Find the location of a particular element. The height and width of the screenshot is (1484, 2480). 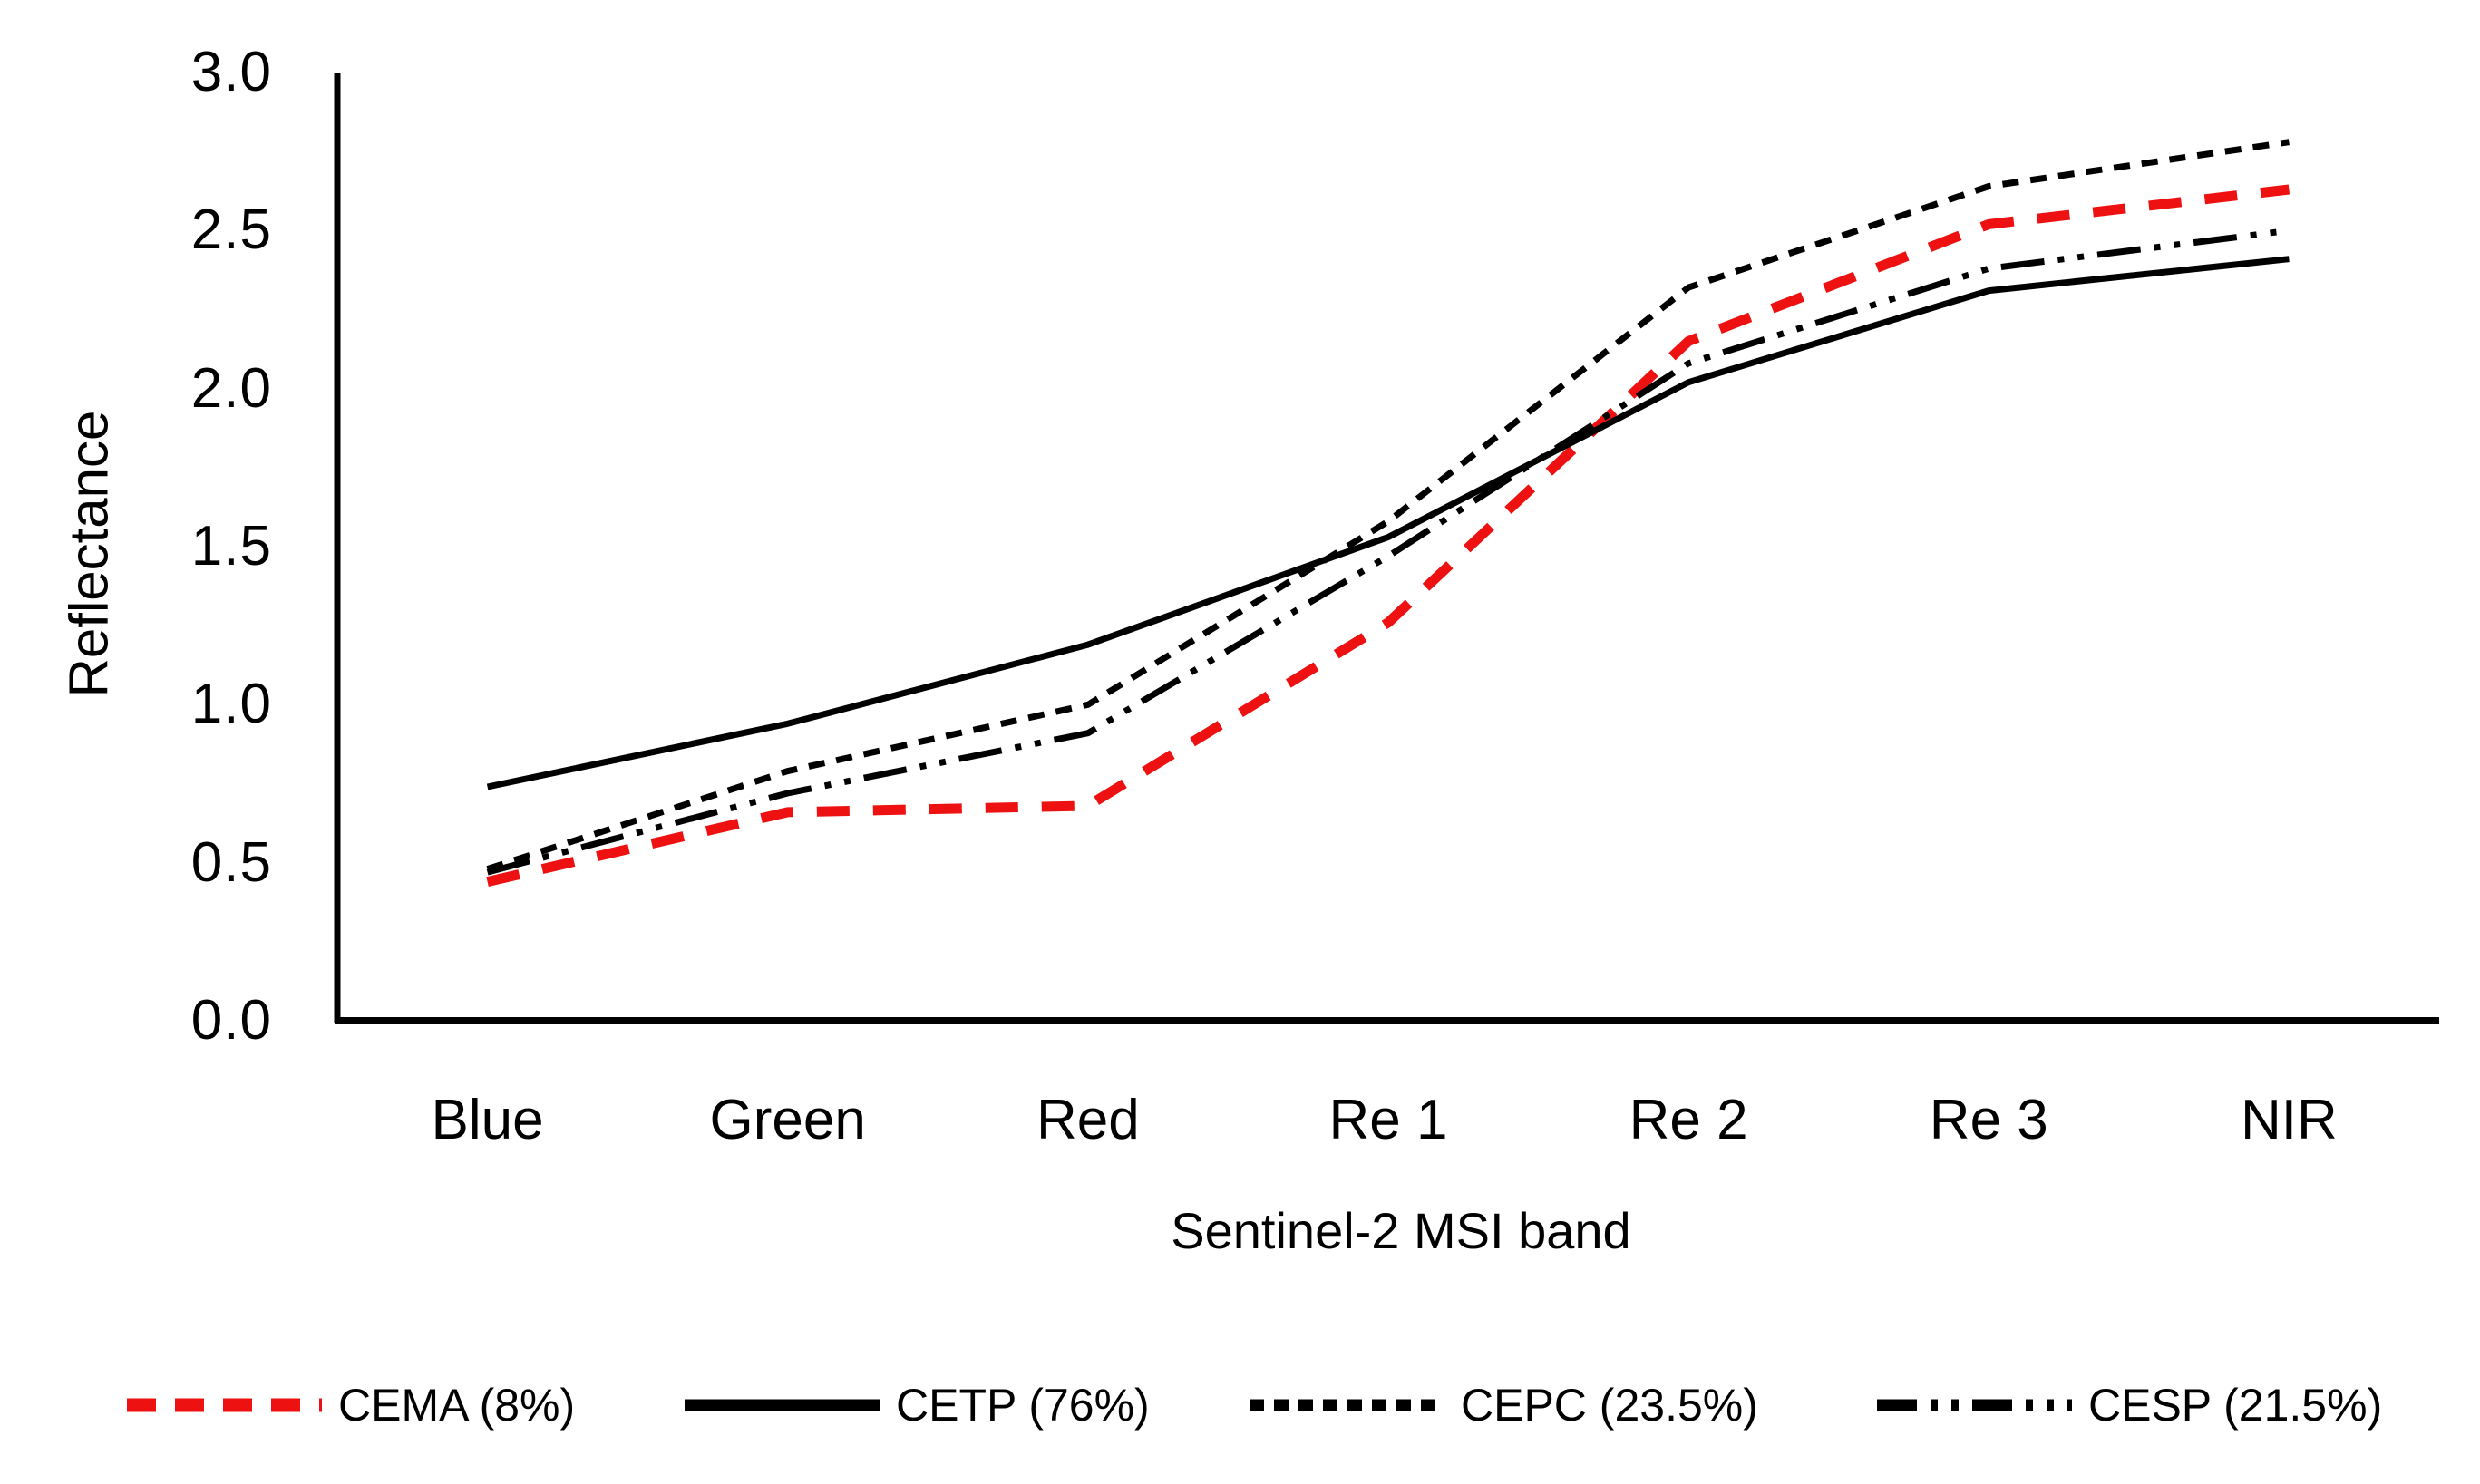

y-tick-label: 2.5 is located at coordinates (231, 230).